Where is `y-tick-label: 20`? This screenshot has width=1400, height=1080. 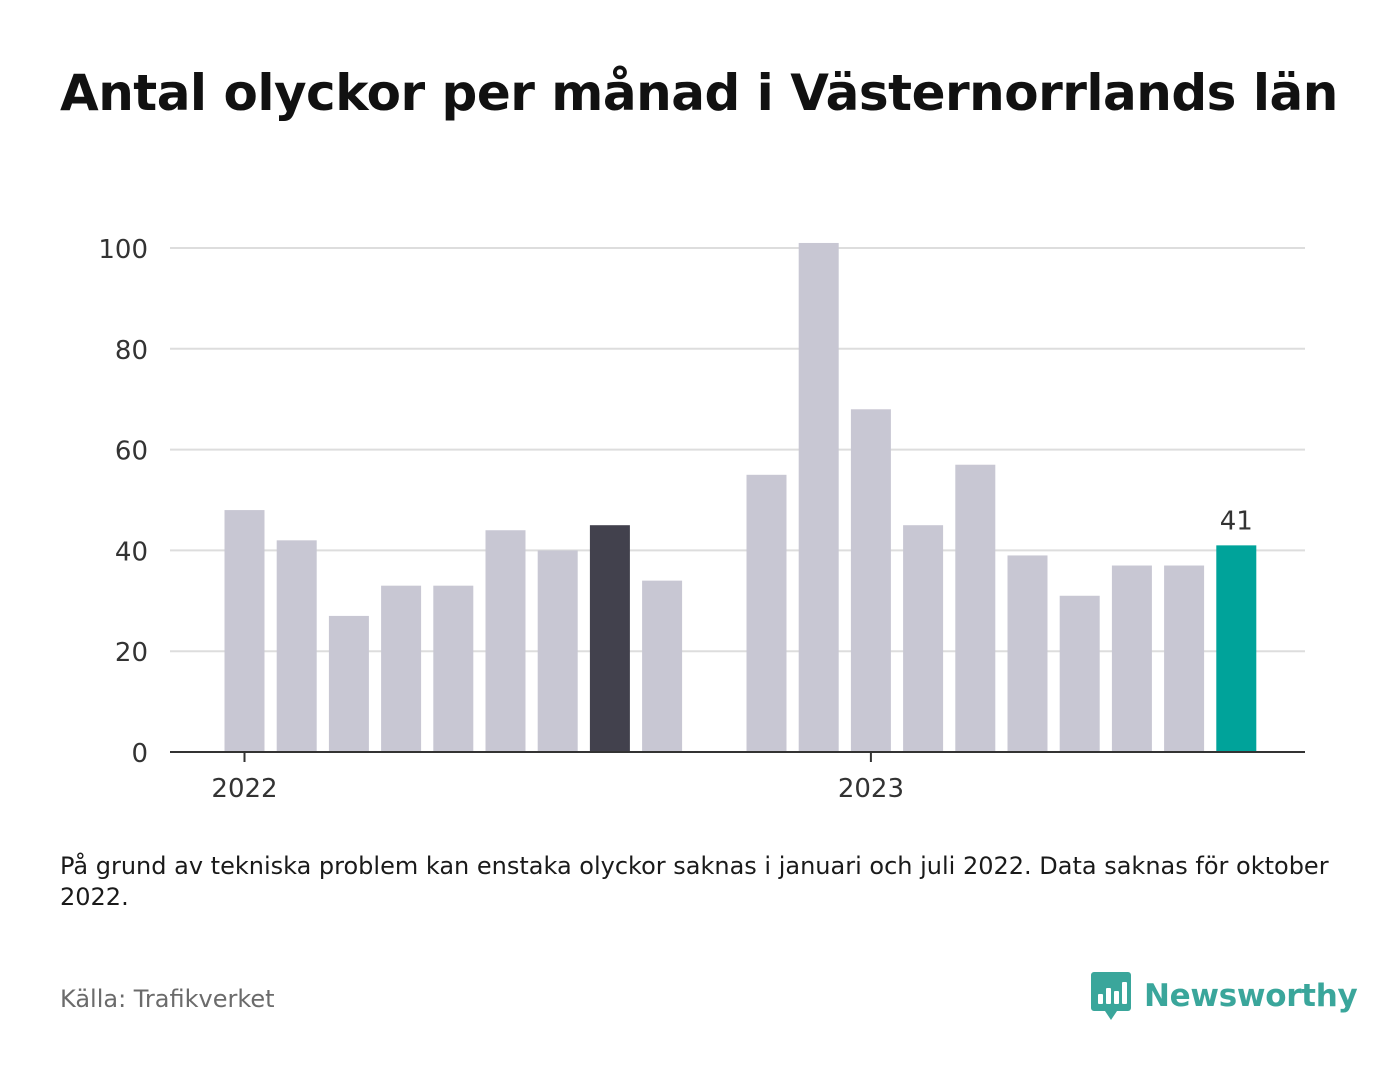 y-tick-label: 20 is located at coordinates (131, 653).